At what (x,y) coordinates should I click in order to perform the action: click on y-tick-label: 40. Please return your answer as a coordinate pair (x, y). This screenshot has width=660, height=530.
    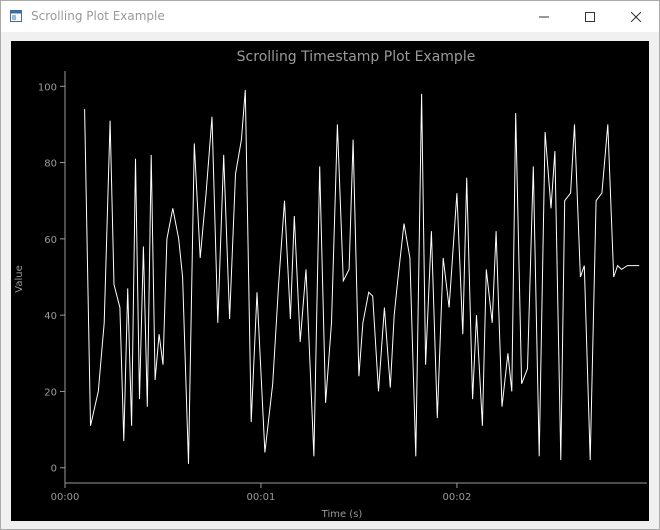
    Looking at the image, I should click on (50, 316).